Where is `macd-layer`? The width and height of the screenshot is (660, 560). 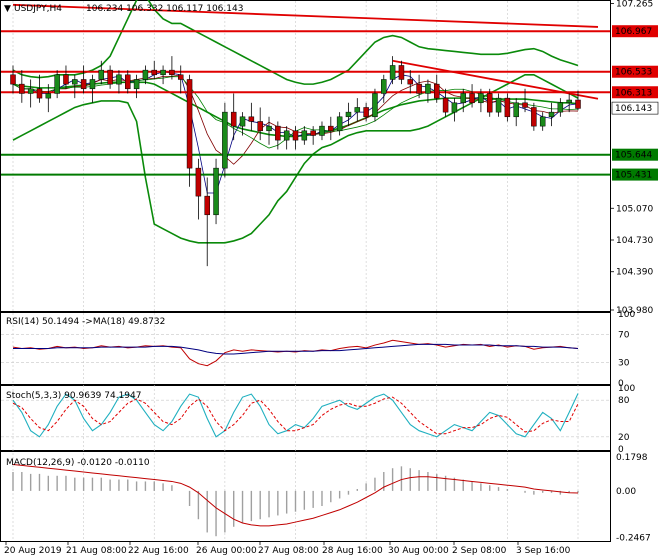
macd-layer is located at coordinates (295, 500).